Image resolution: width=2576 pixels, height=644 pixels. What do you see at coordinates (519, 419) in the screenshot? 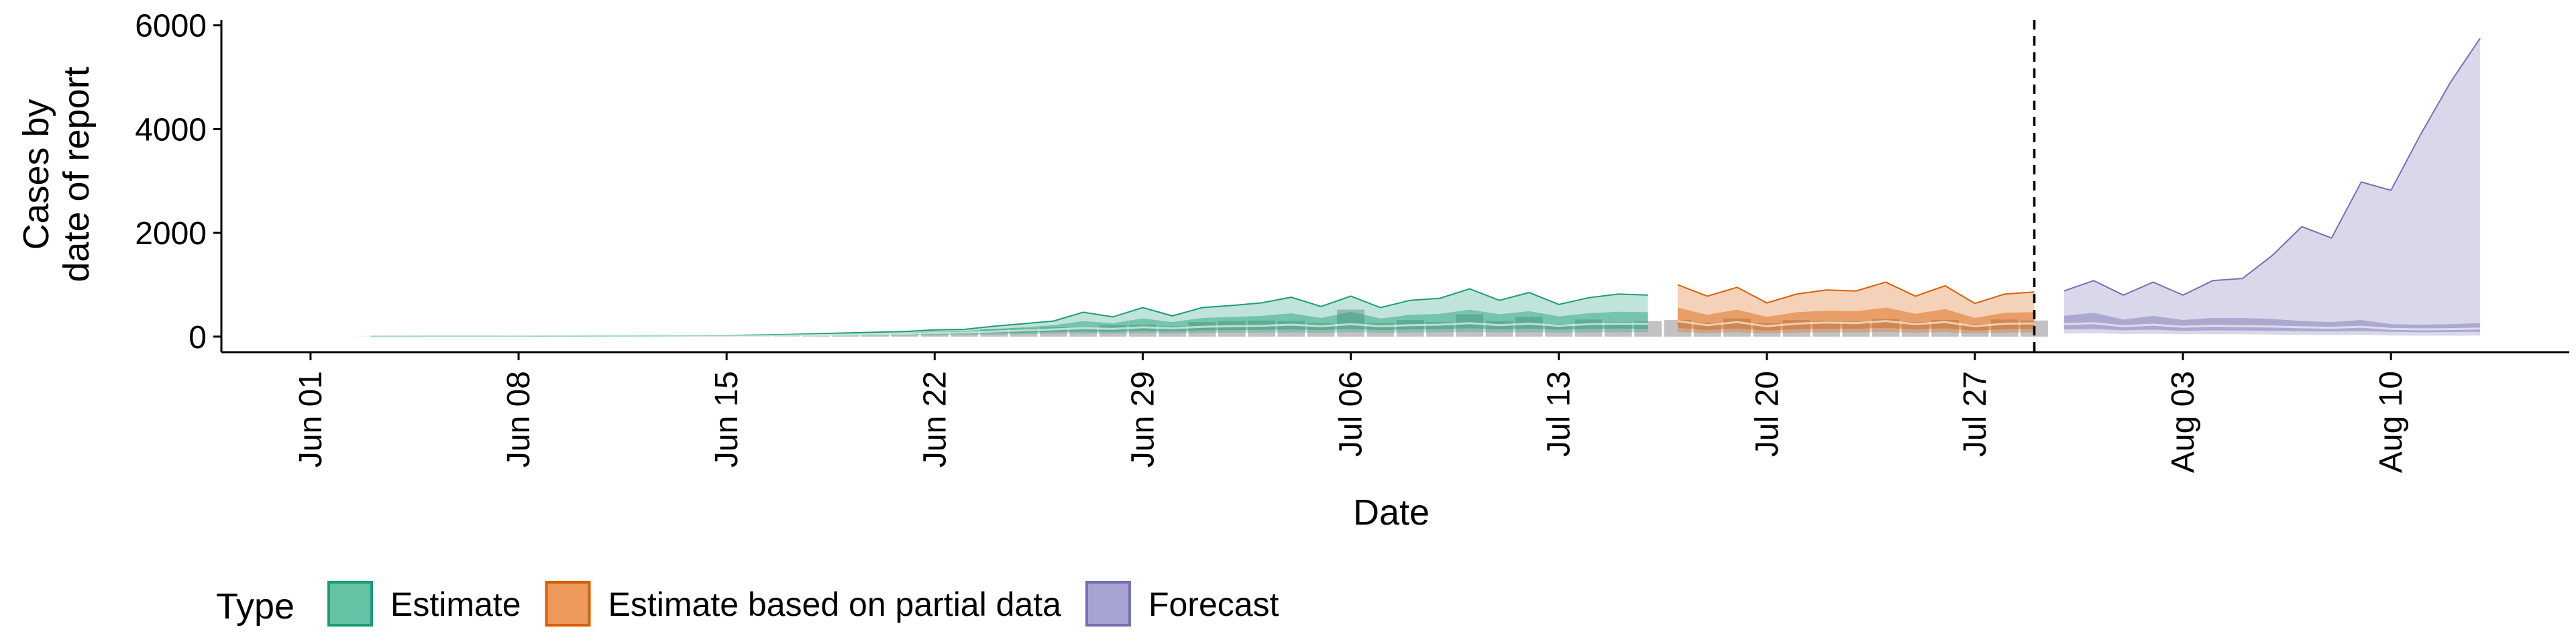
I see `x-tick-label: Jun 08` at bounding box center [519, 419].